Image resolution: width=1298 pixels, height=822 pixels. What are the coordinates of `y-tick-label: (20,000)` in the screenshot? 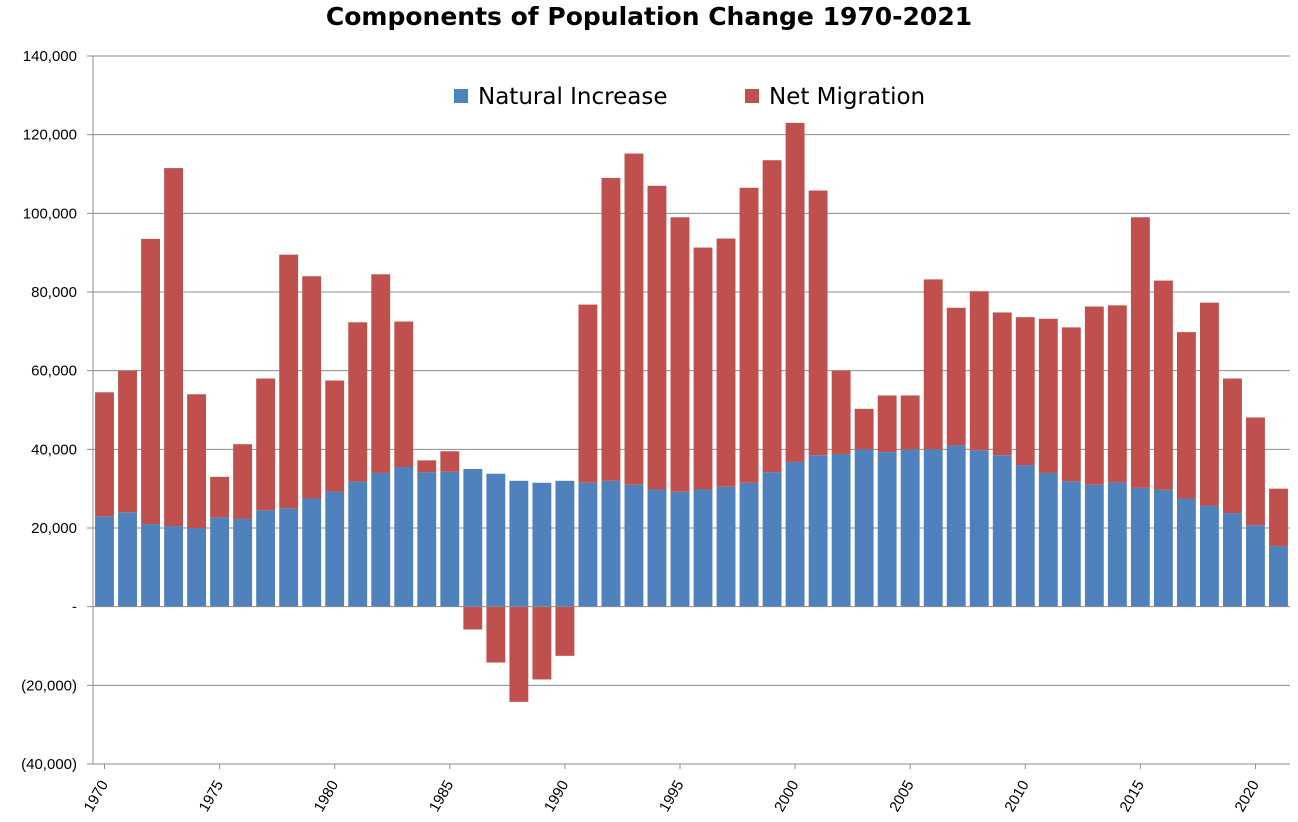 It's located at (49, 685).